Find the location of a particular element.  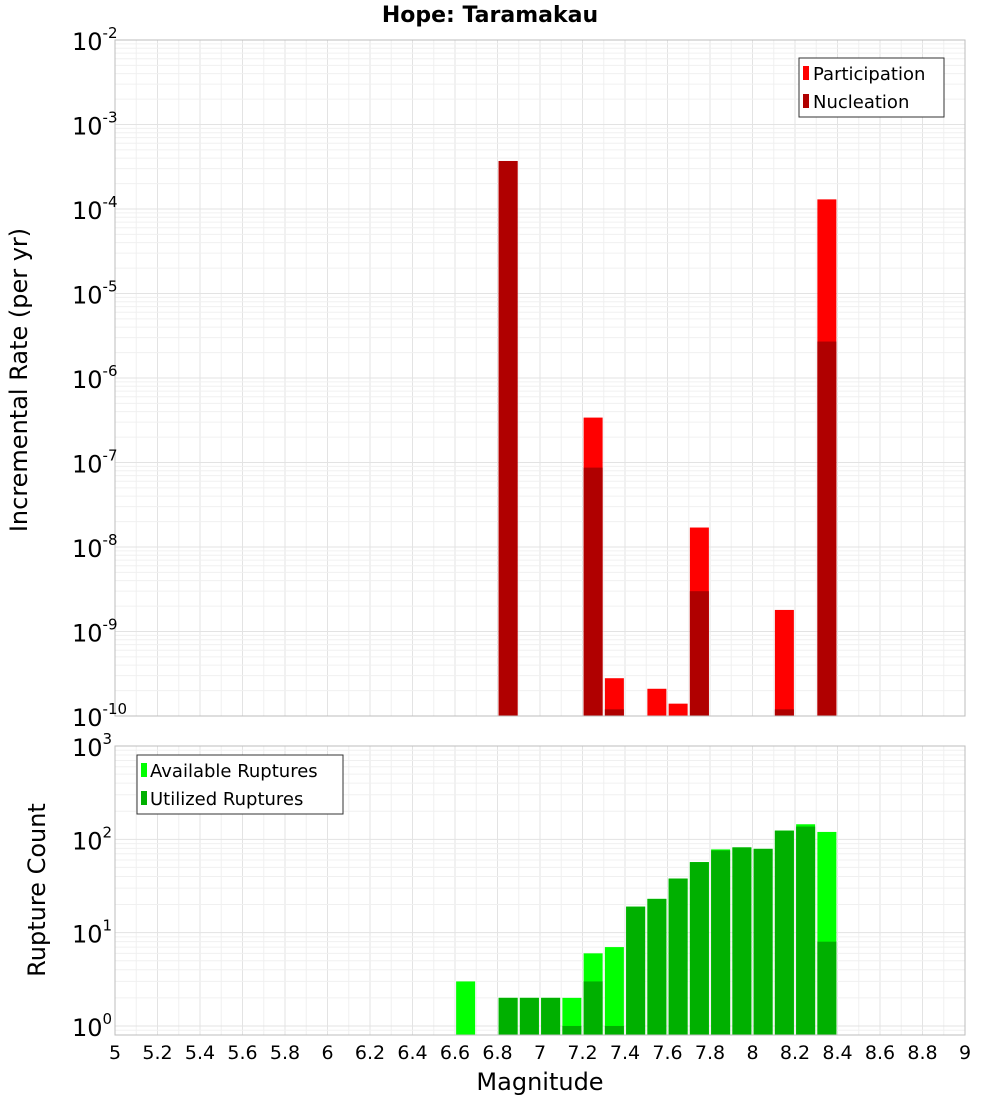

legend-label-nucleation: Nucleation is located at coordinates (861, 102).